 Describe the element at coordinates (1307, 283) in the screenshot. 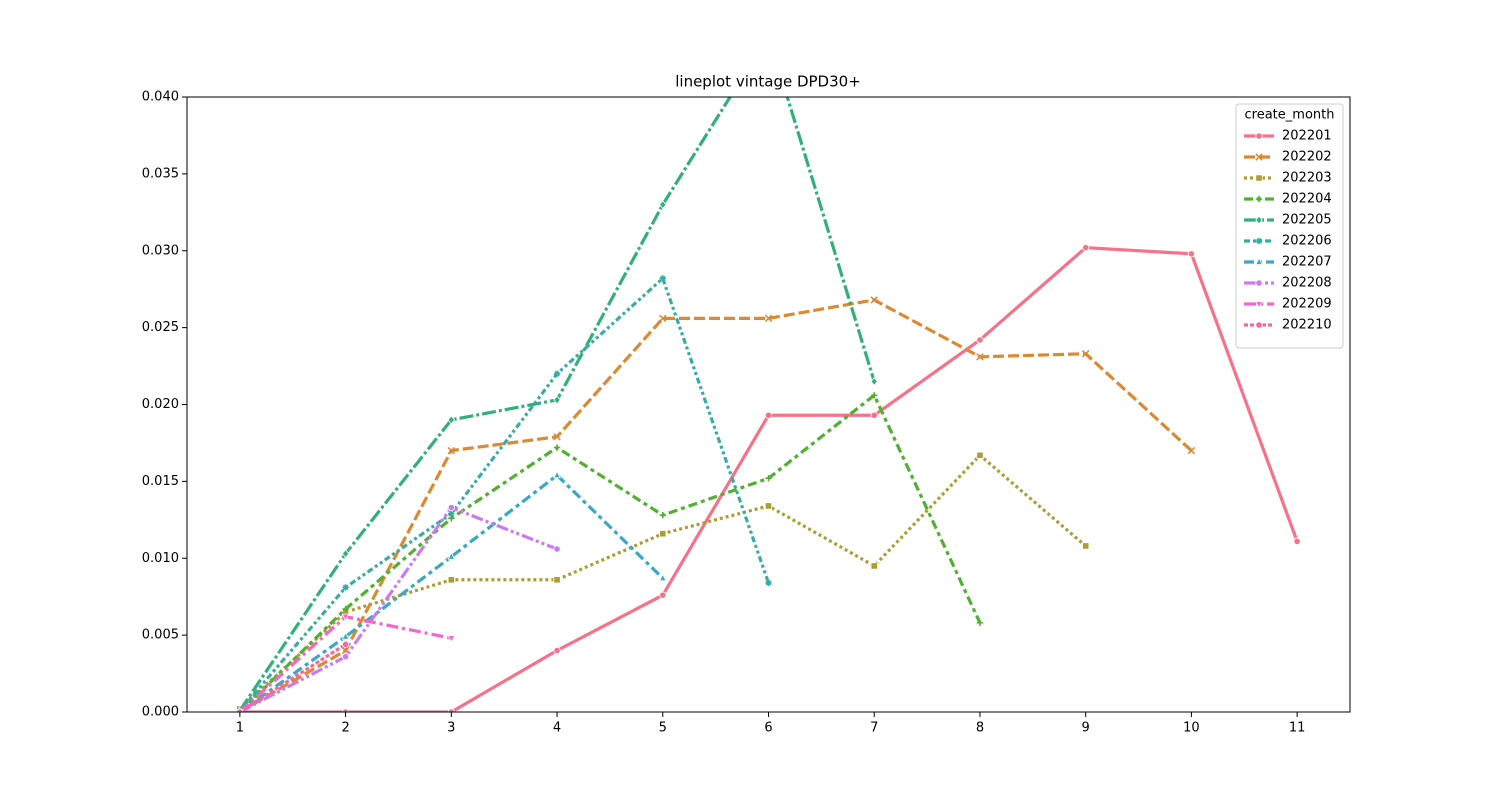

I see `legend-label: 202208` at that location.